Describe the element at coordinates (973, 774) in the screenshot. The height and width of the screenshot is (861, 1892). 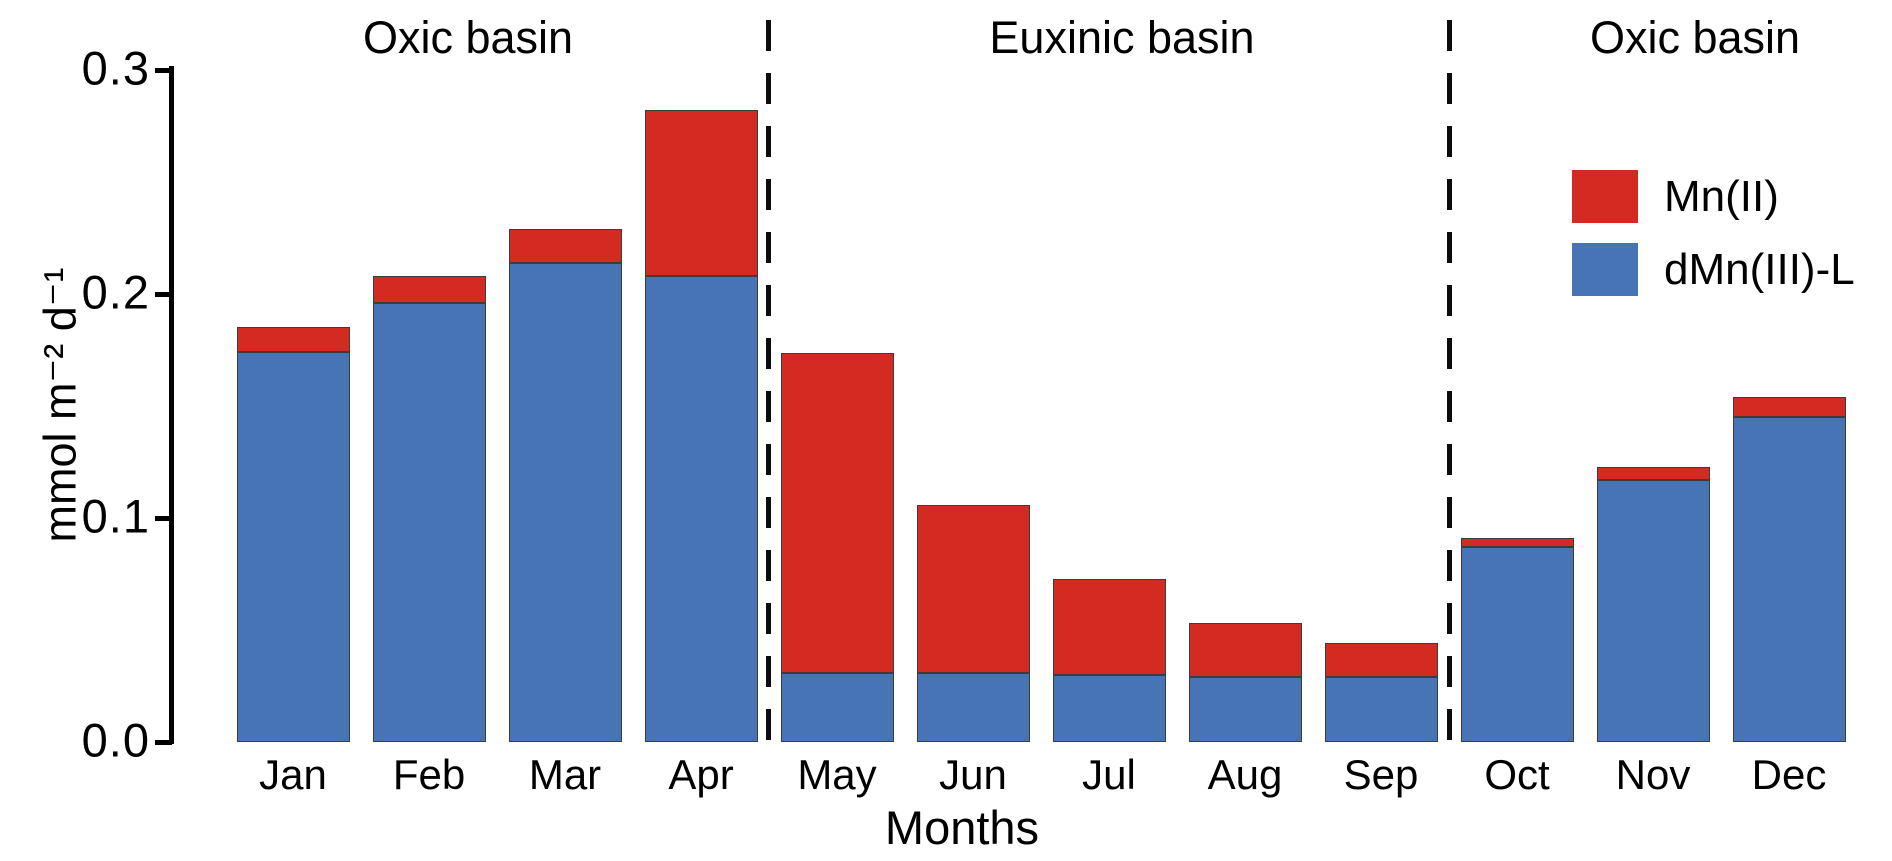
I see `x-tick-label-jun: Jun` at that location.